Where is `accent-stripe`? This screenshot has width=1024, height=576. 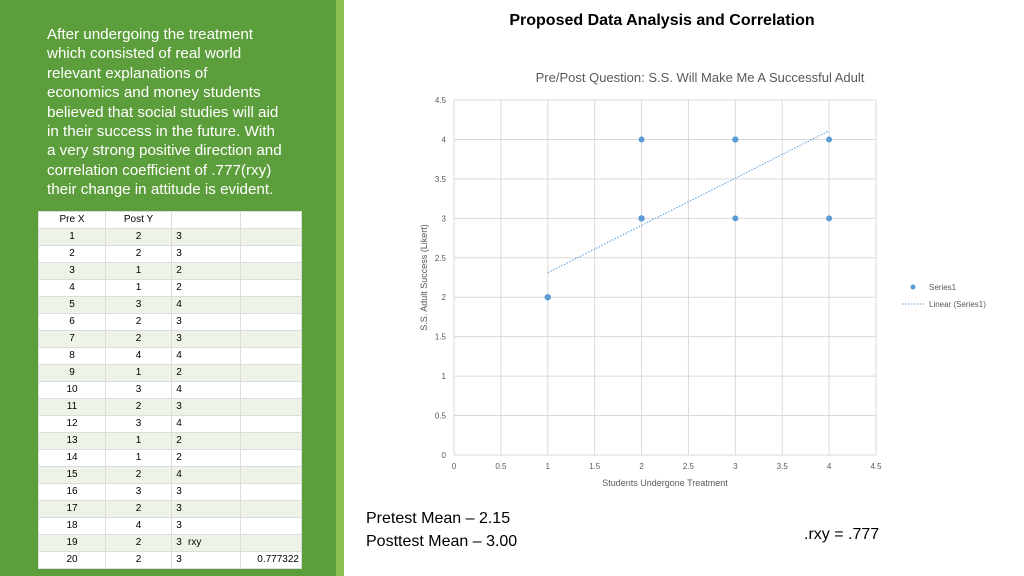
accent-stripe is located at coordinates (340, 288).